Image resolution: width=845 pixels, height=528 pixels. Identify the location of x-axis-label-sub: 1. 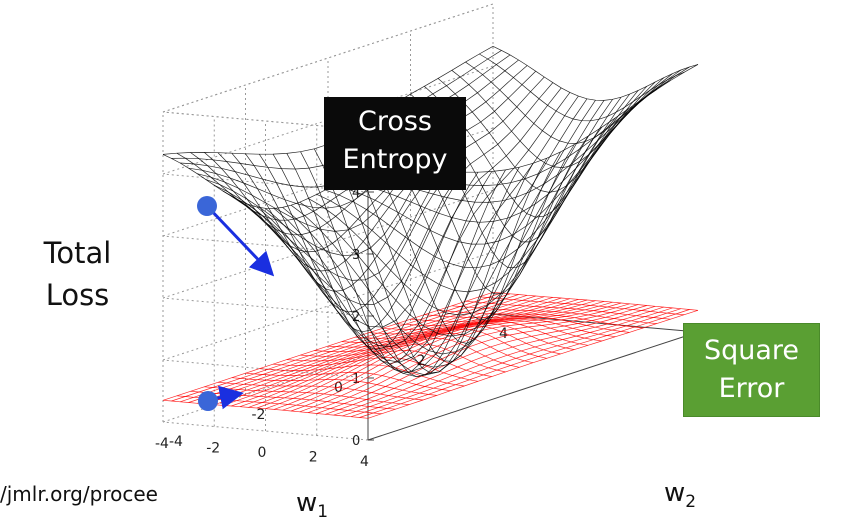
(323, 512).